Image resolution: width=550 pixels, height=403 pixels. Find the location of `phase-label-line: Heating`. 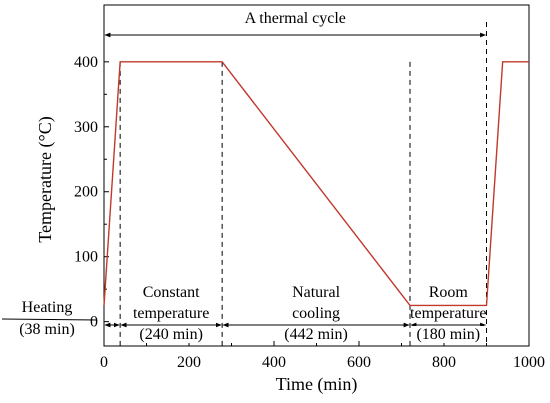

phase-label-line: Heating is located at coordinates (47, 307).